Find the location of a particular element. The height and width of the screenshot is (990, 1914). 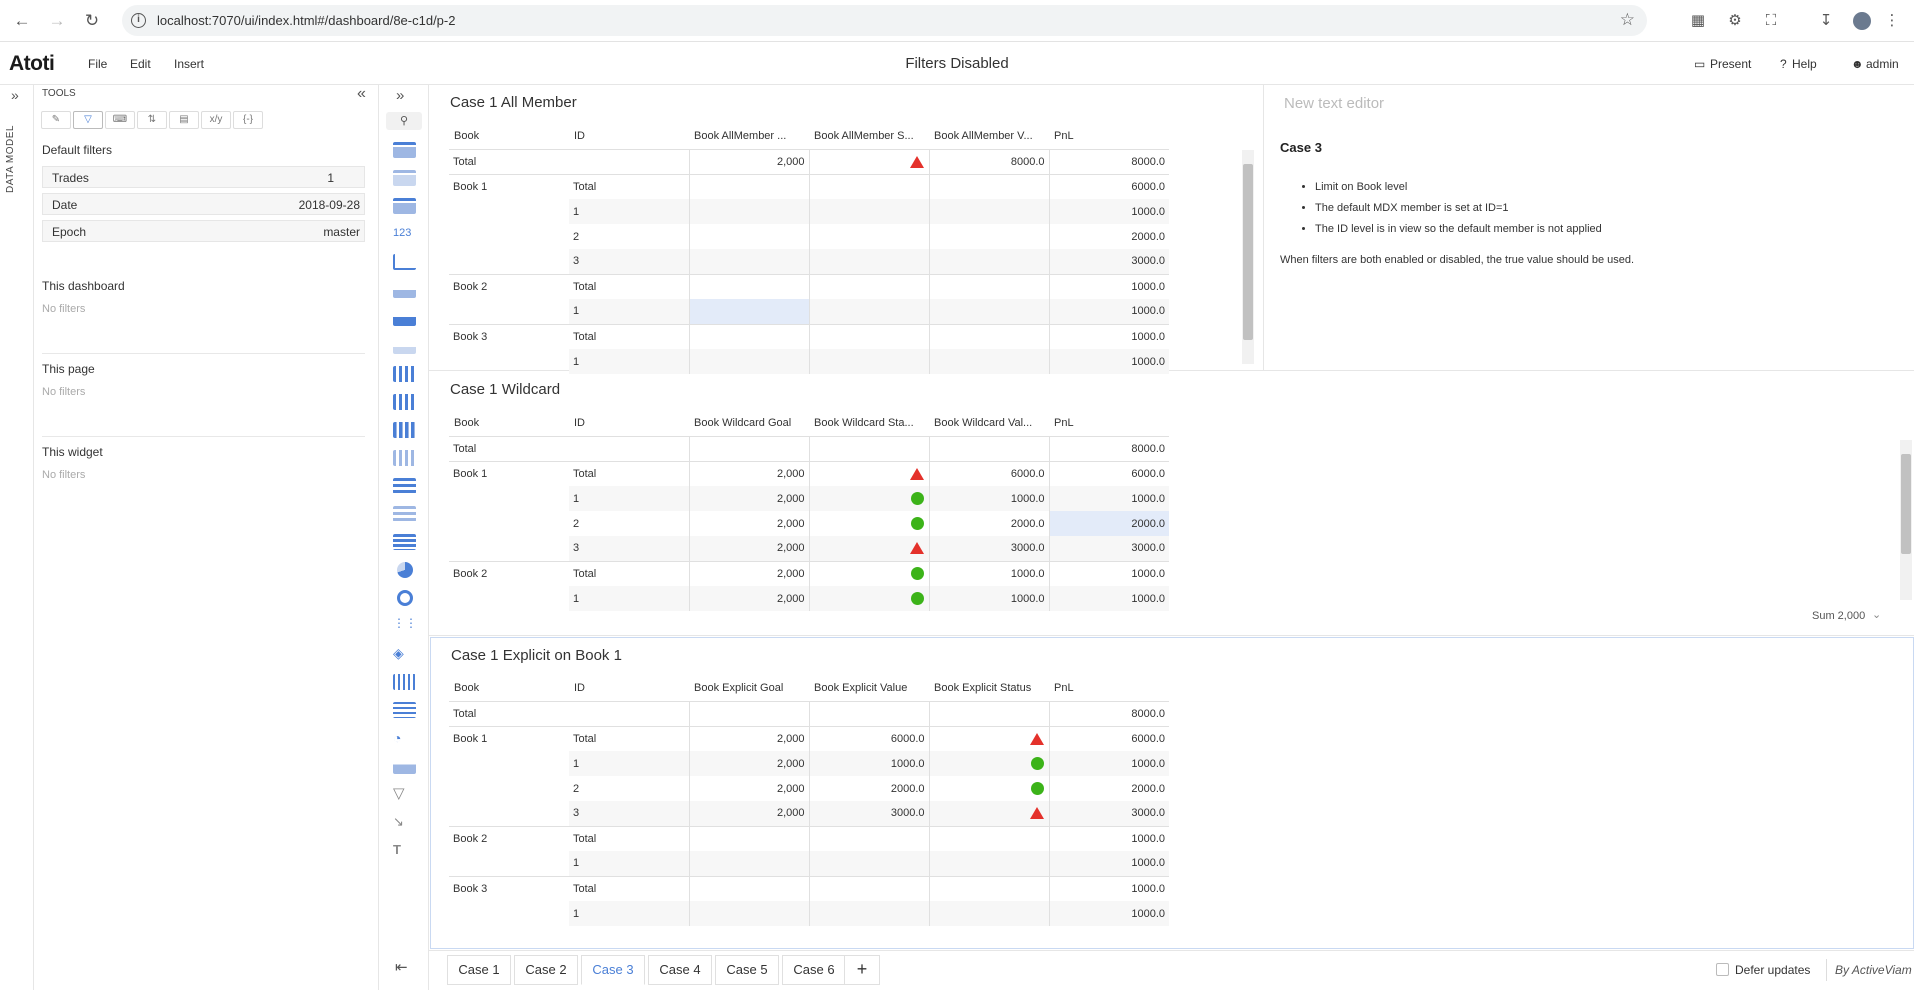

xy-icon: x/y is located at coordinates (216, 120).